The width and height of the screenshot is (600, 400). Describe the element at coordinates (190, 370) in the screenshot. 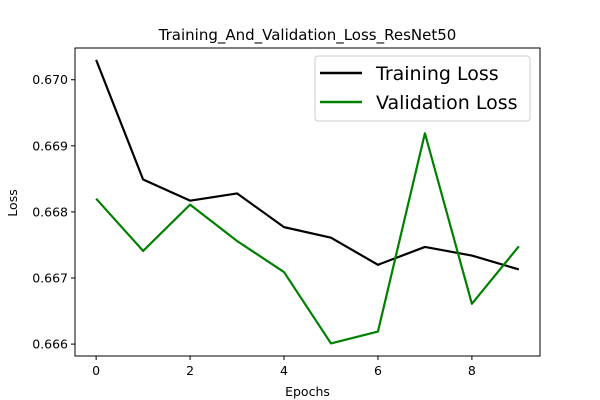

I see `x-tick-label: 2` at that location.